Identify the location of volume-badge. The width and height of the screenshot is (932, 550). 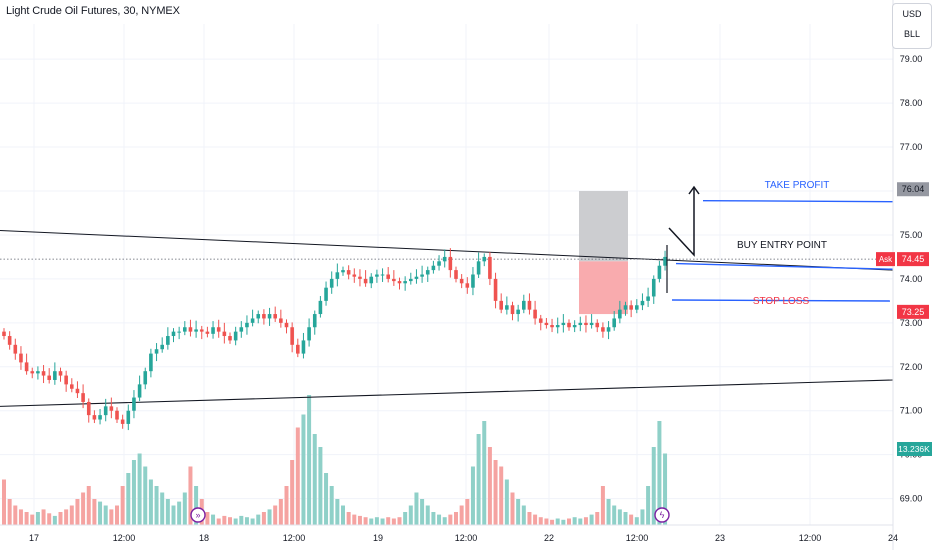
(914, 449).